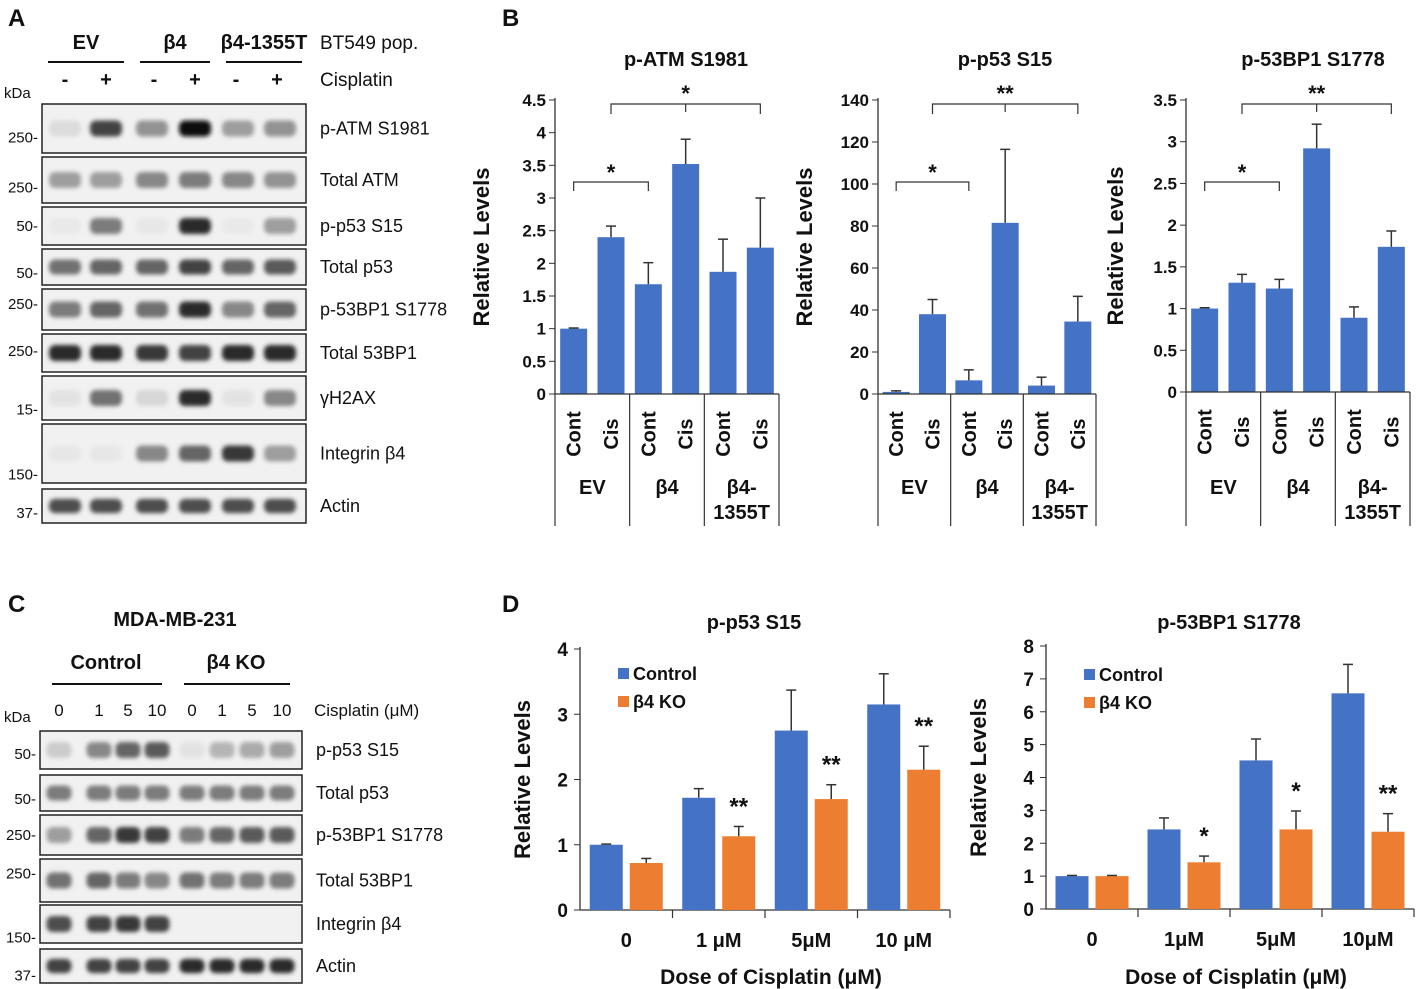 The image size is (1417, 989). What do you see at coordinates (1256, 834) in the screenshot?
I see `bar-control` at bounding box center [1256, 834].